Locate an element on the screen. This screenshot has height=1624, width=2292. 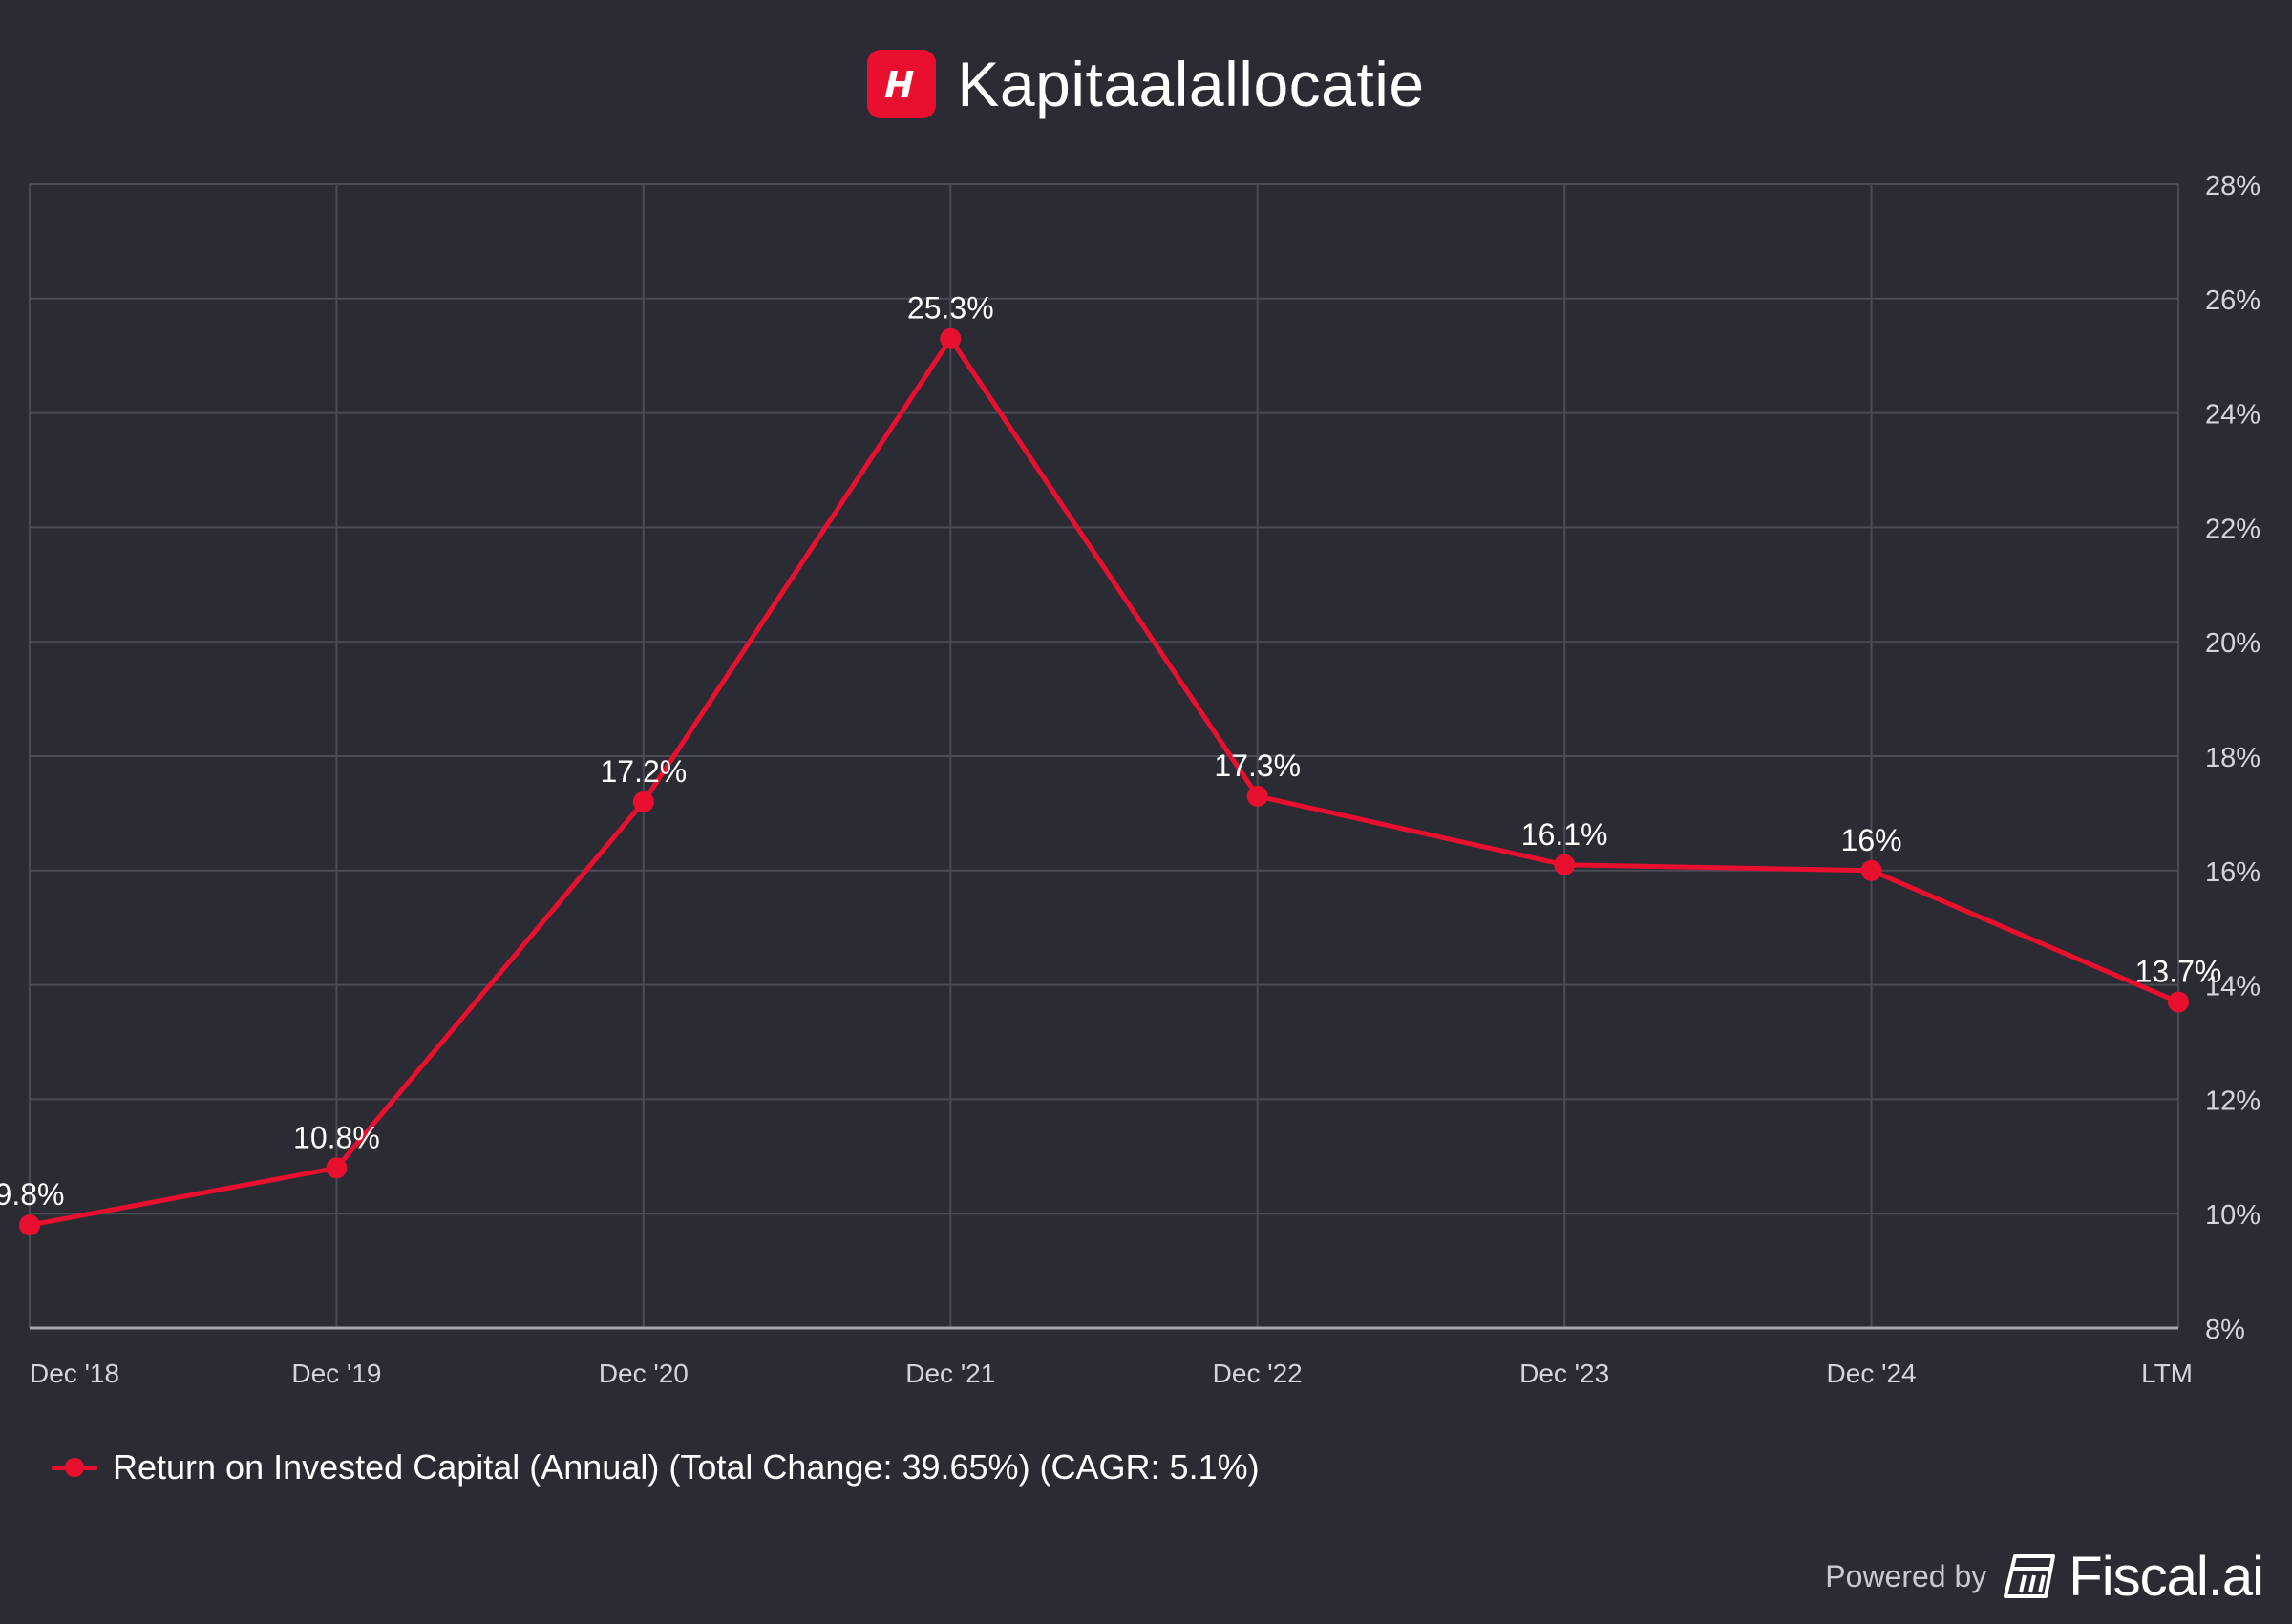
y-tick-label: 26% is located at coordinates (2232, 300).